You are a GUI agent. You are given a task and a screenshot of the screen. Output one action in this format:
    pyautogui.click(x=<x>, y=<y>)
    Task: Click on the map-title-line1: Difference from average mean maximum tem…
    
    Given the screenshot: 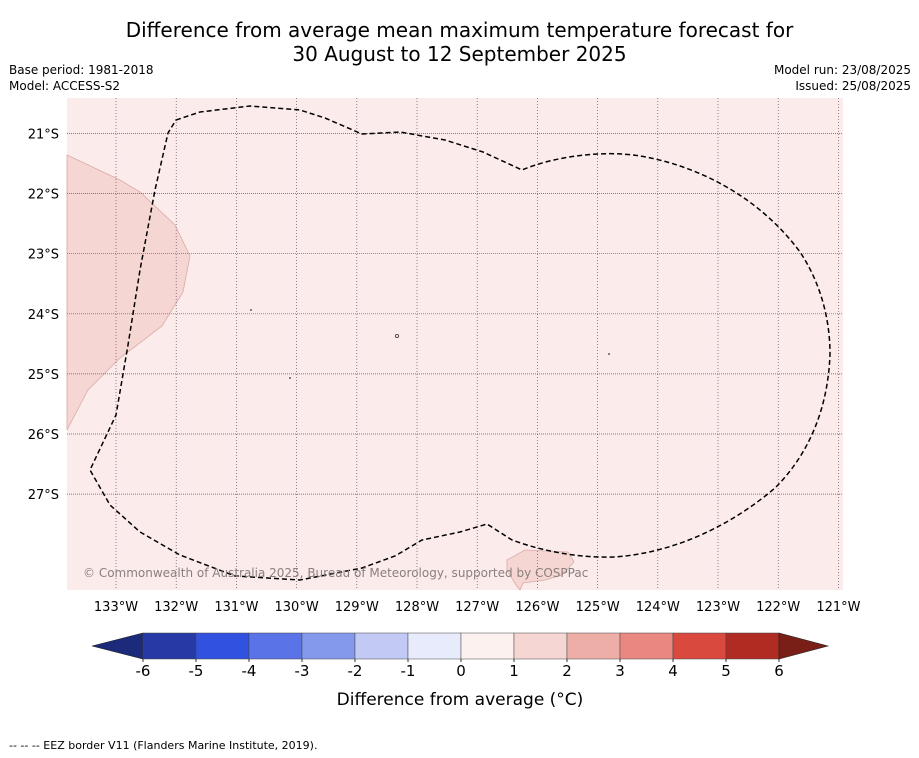 What is the action you would take?
    pyautogui.click(x=459, y=30)
    